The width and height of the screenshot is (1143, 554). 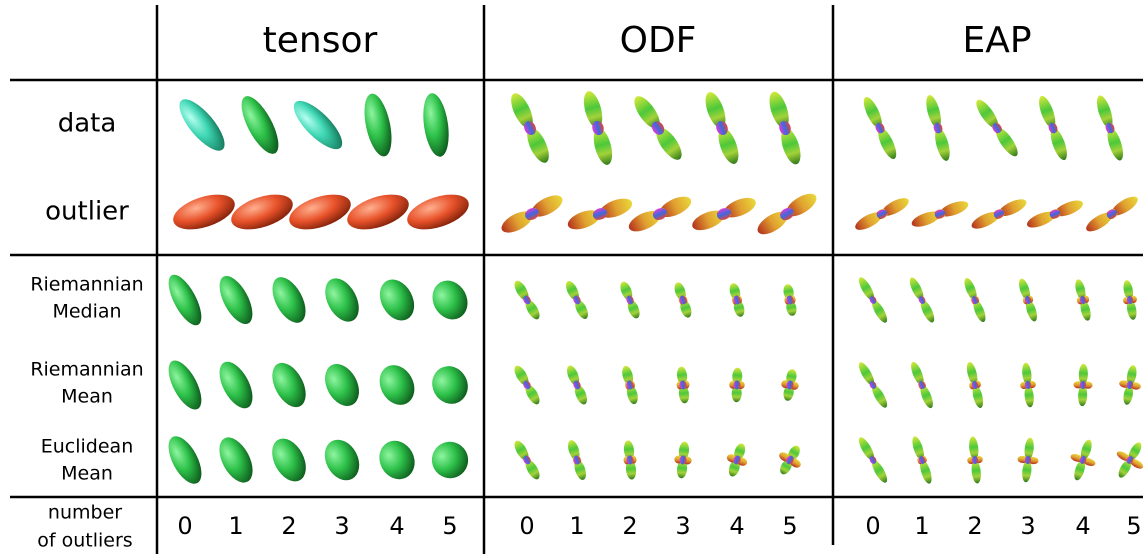 What do you see at coordinates (341, 526) in the screenshot?
I see `outlier-count: 3` at bounding box center [341, 526].